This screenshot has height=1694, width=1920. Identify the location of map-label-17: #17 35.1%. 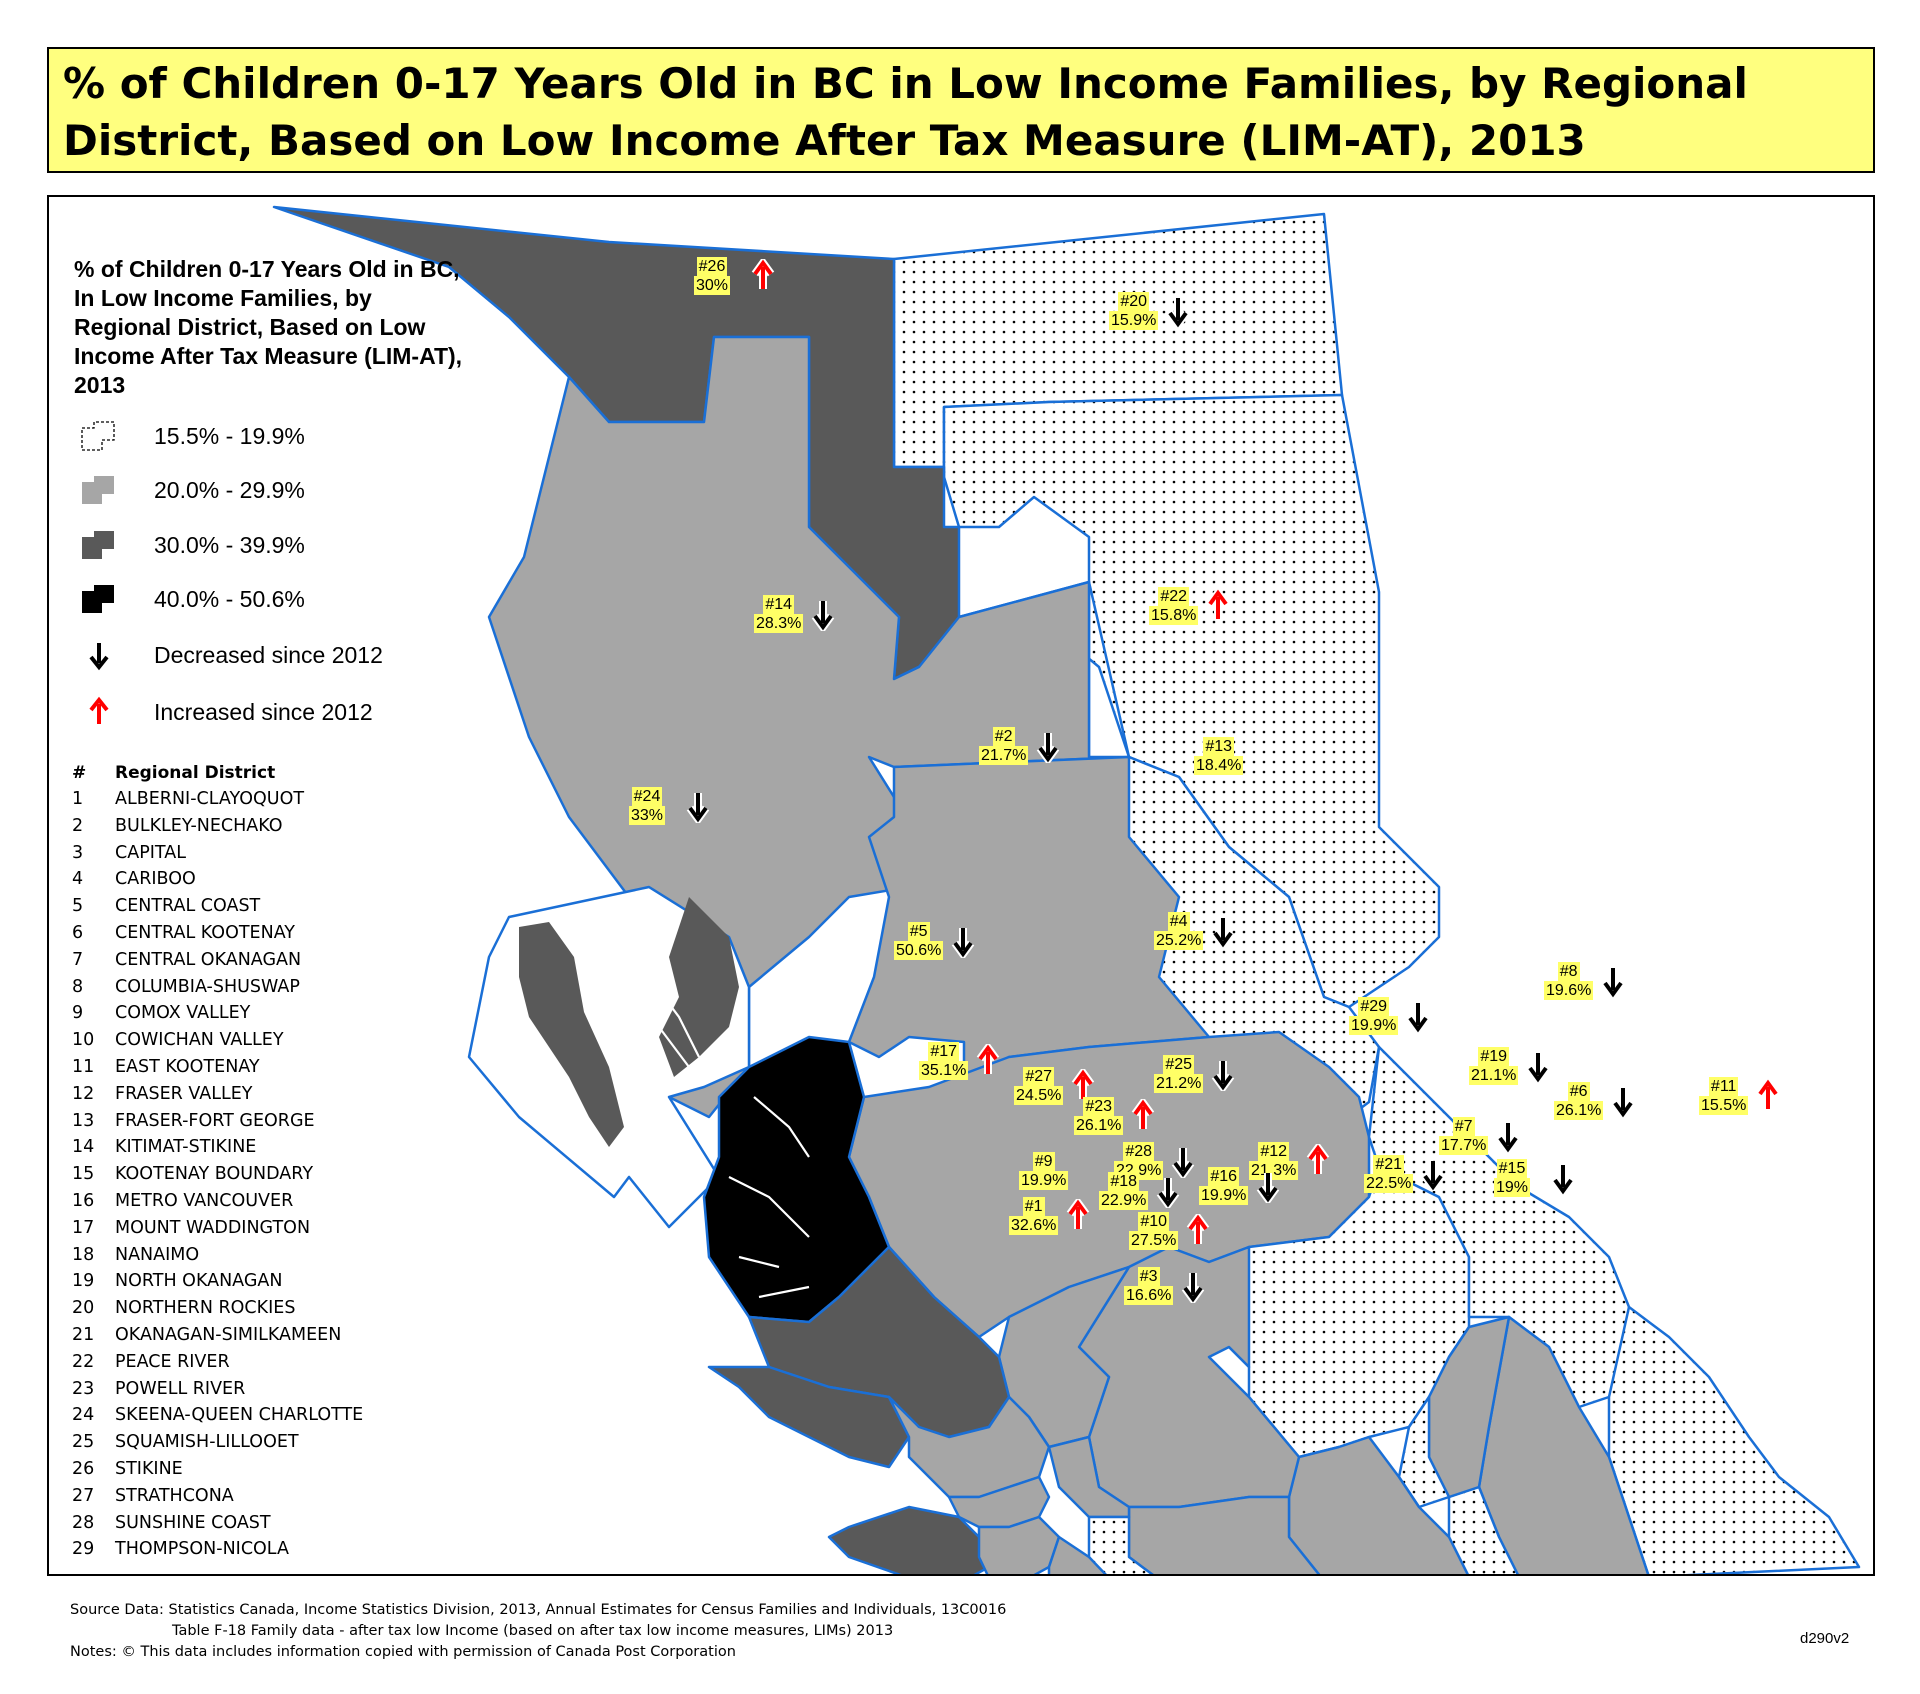
(959, 1061).